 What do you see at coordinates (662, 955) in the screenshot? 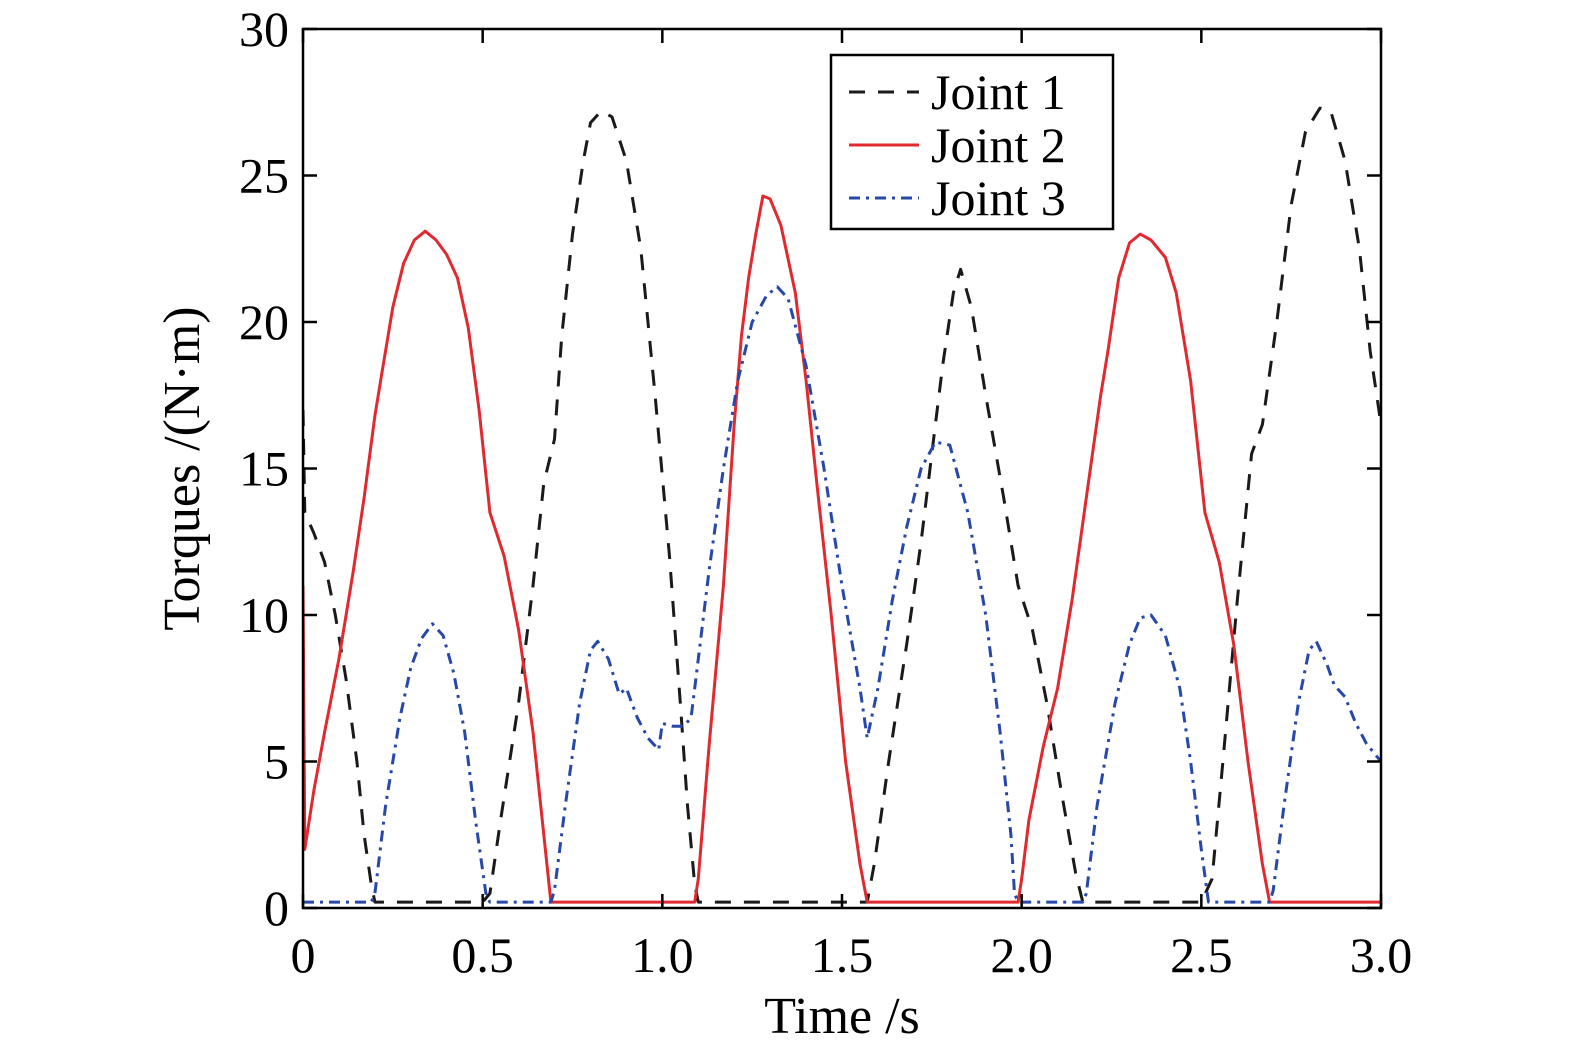
I see `x-tick-label: 1.0` at bounding box center [662, 955].